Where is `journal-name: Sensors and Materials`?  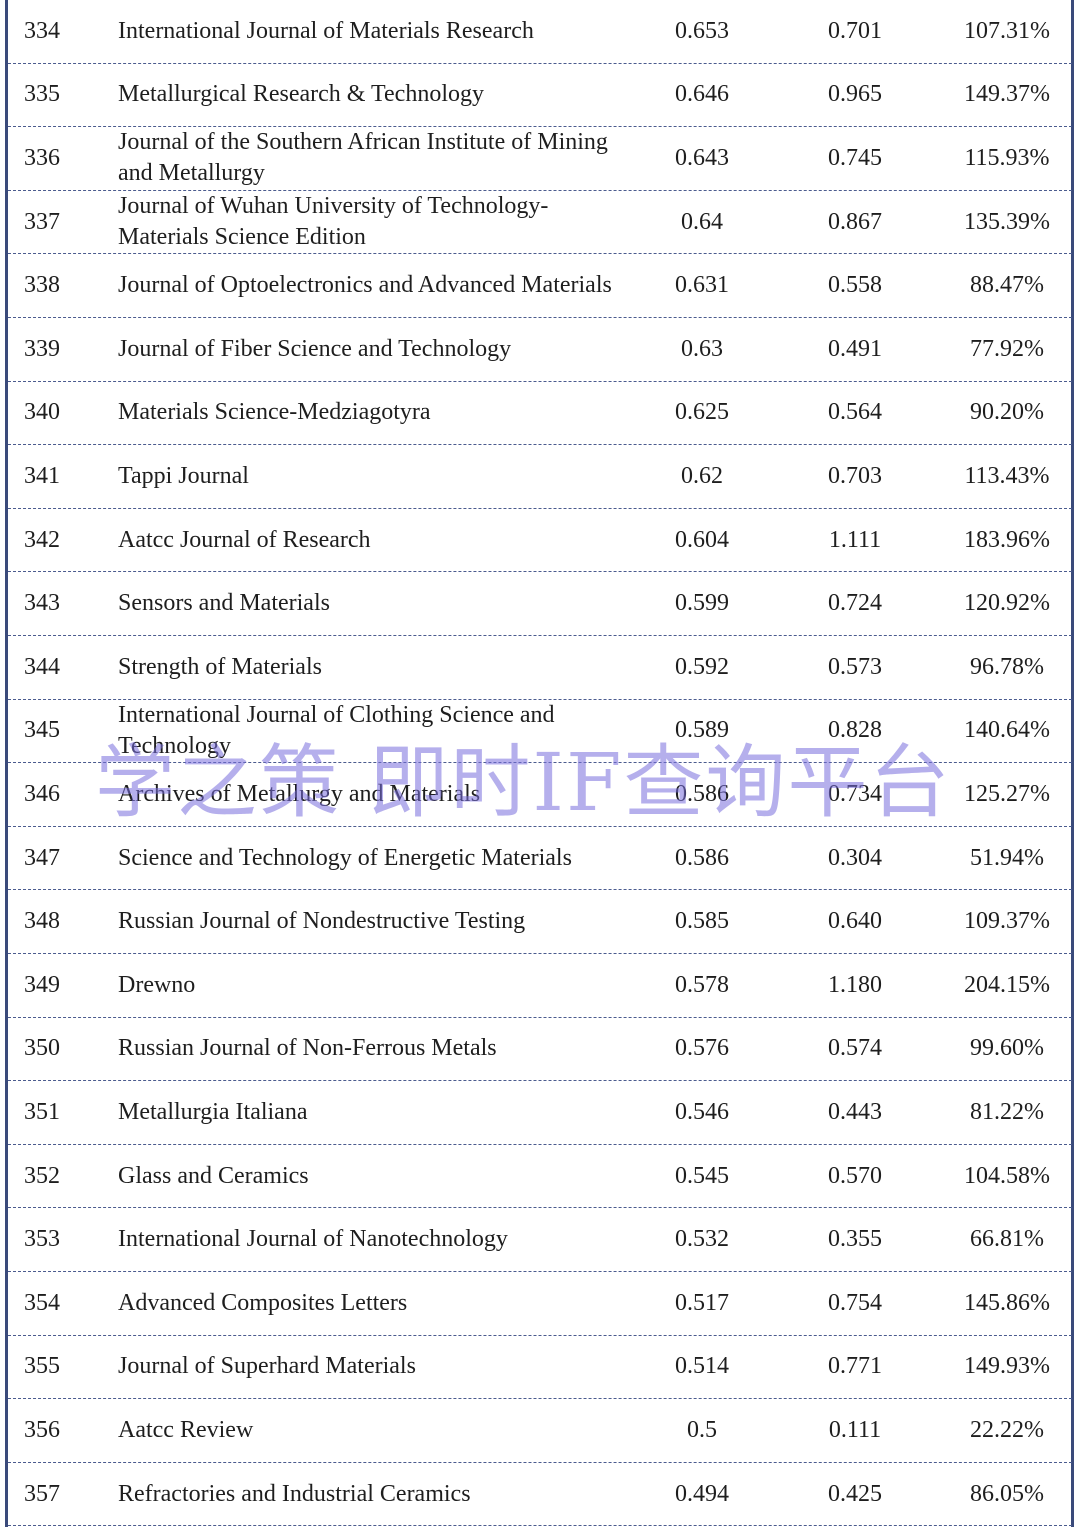
journal-name: Sensors and Materials is located at coordinates (224, 603).